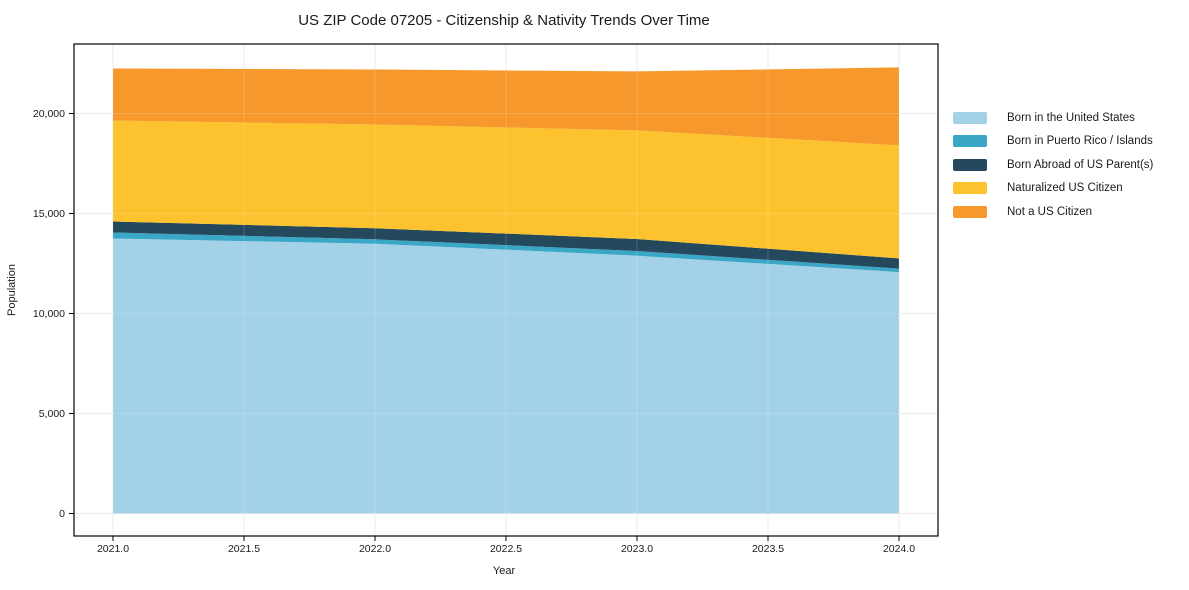  I want to click on y-tick-label: 5,000, so click(52, 414).